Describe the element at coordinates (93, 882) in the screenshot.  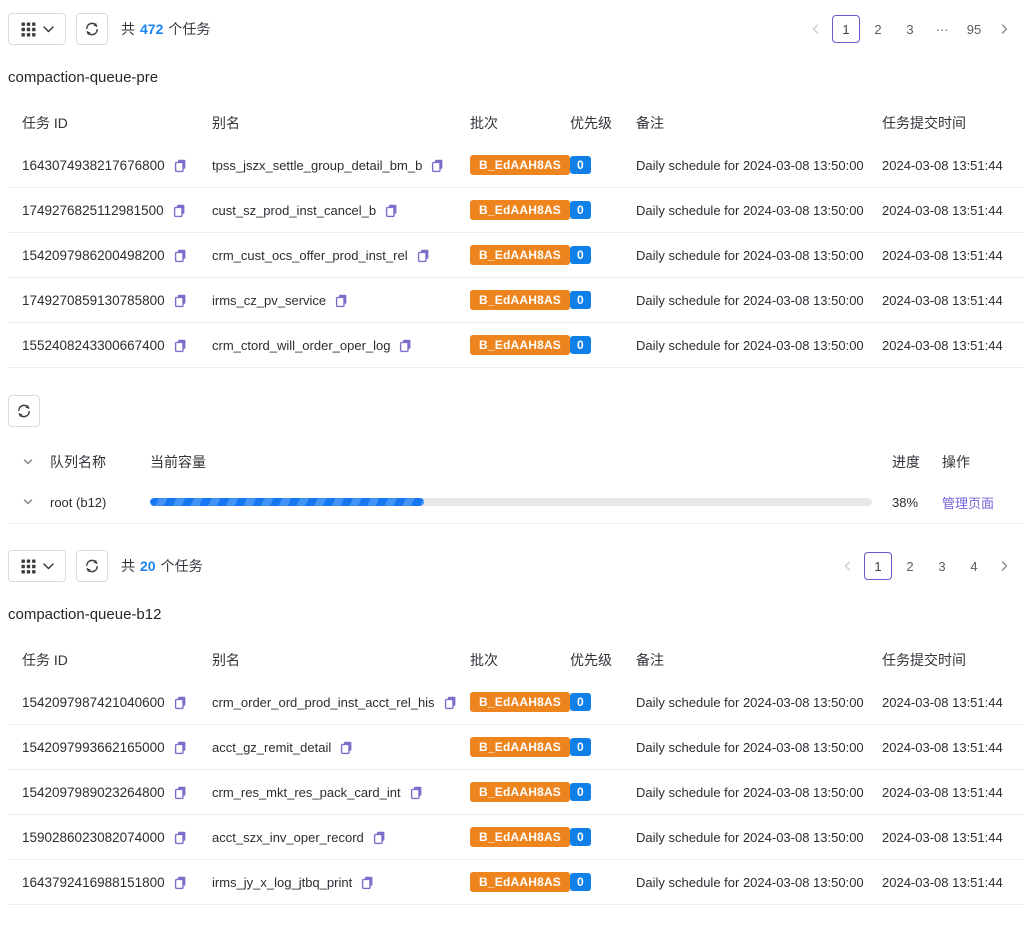
I see `task-id: 1643792416988151800` at that location.